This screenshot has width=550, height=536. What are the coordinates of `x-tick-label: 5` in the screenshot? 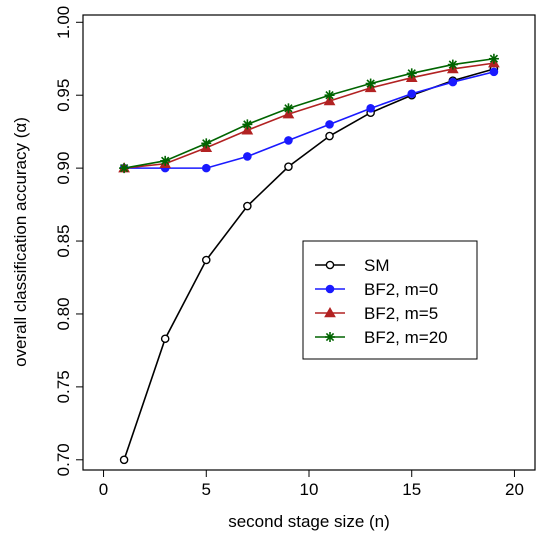 It's located at (206, 489).